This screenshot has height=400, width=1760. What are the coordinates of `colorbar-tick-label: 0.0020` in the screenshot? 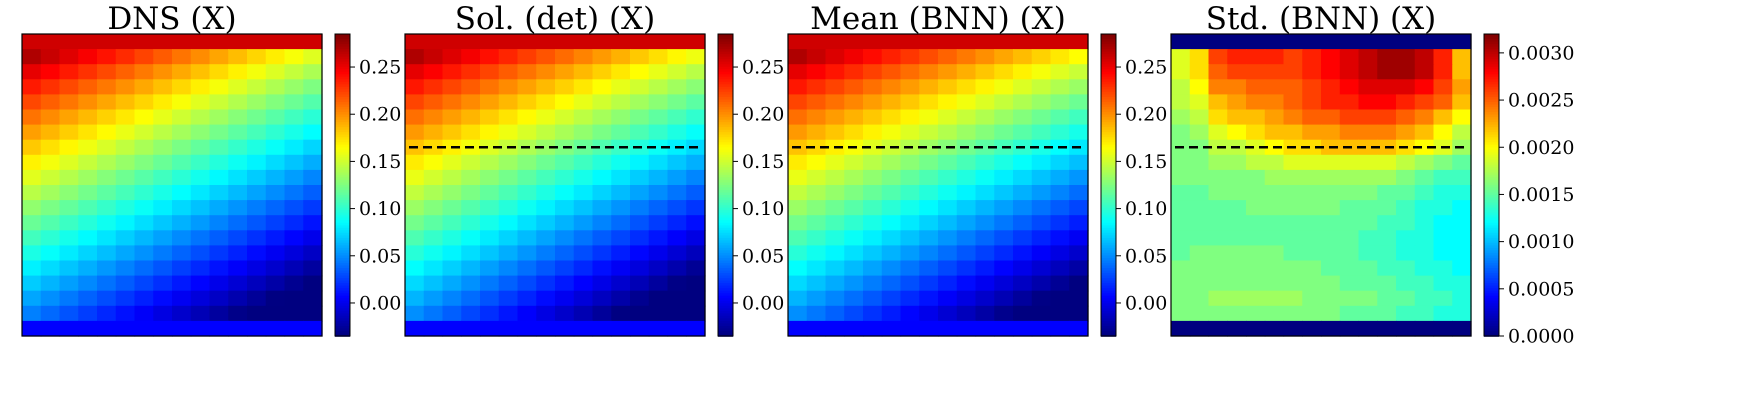 It's located at (1541, 148).